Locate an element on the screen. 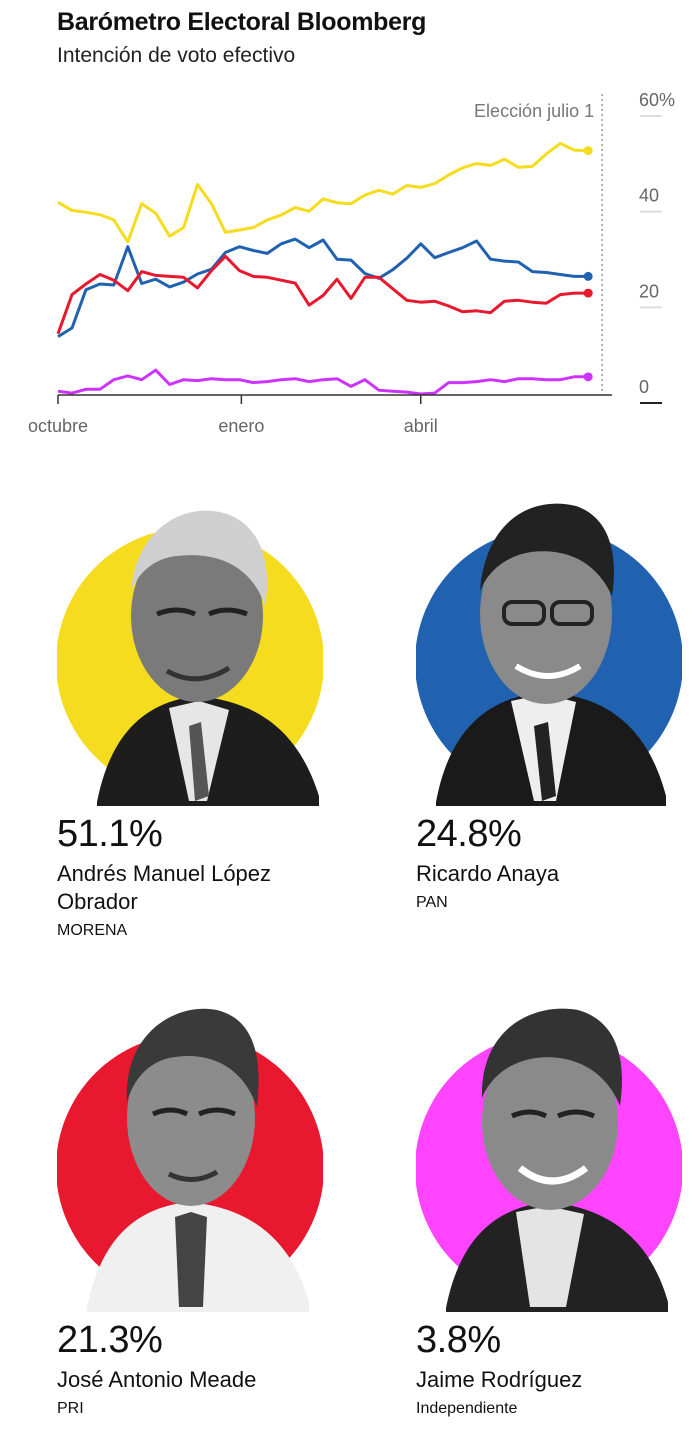  y-tick-label: 60% is located at coordinates (657, 100).